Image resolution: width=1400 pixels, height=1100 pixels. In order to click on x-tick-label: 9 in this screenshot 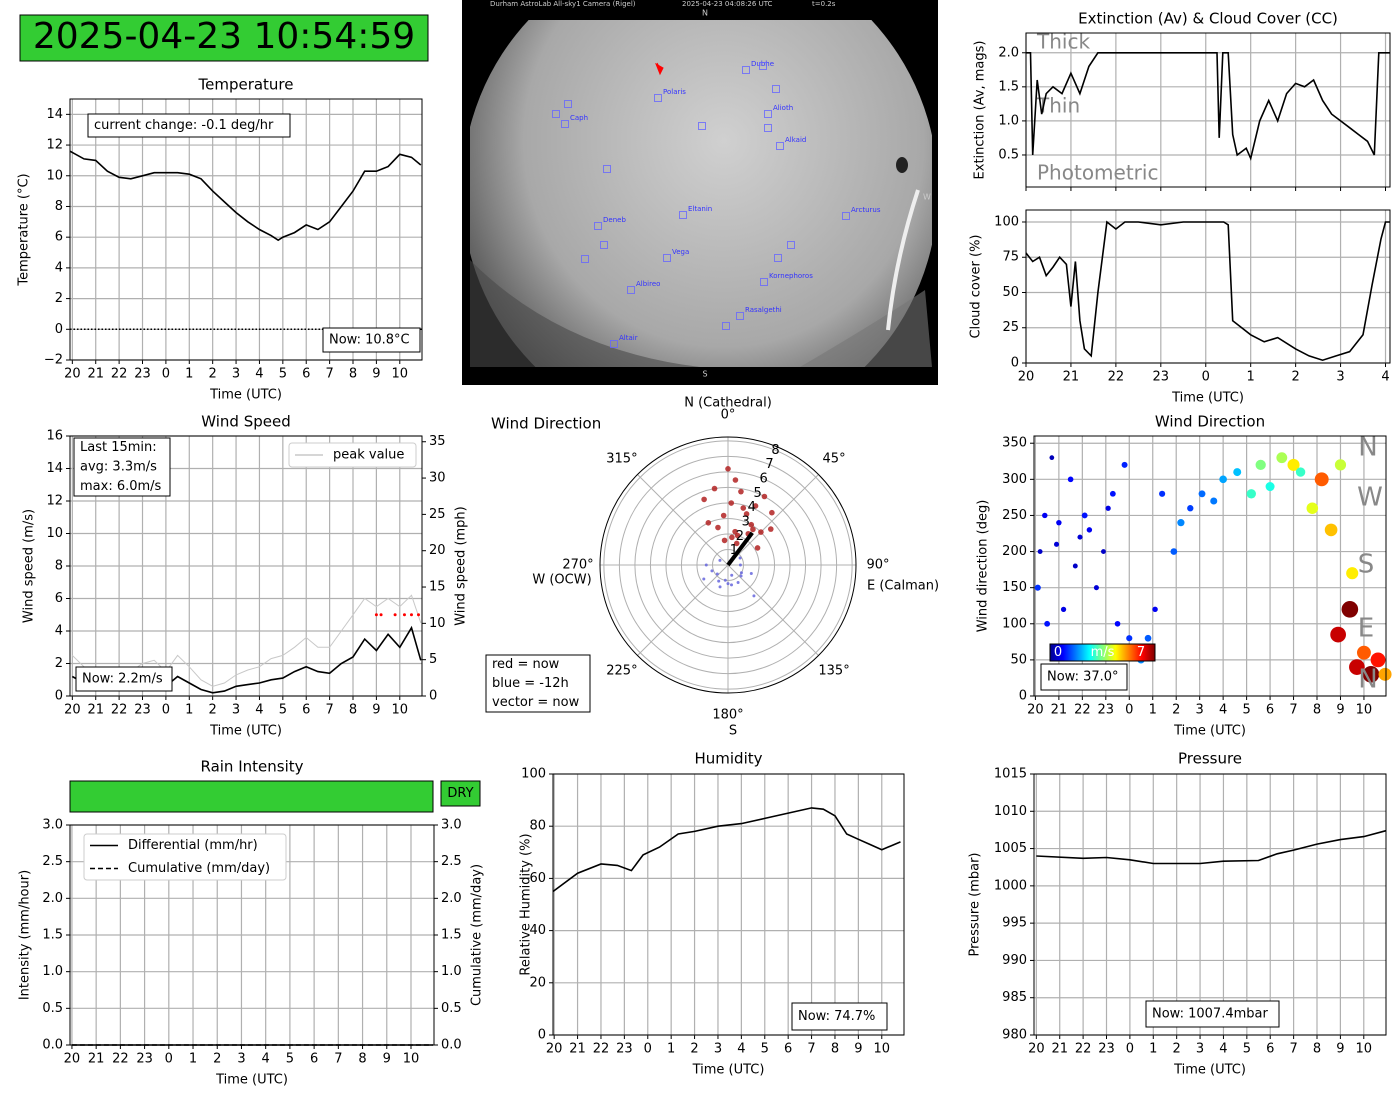, I will do `click(858, 1049)`.